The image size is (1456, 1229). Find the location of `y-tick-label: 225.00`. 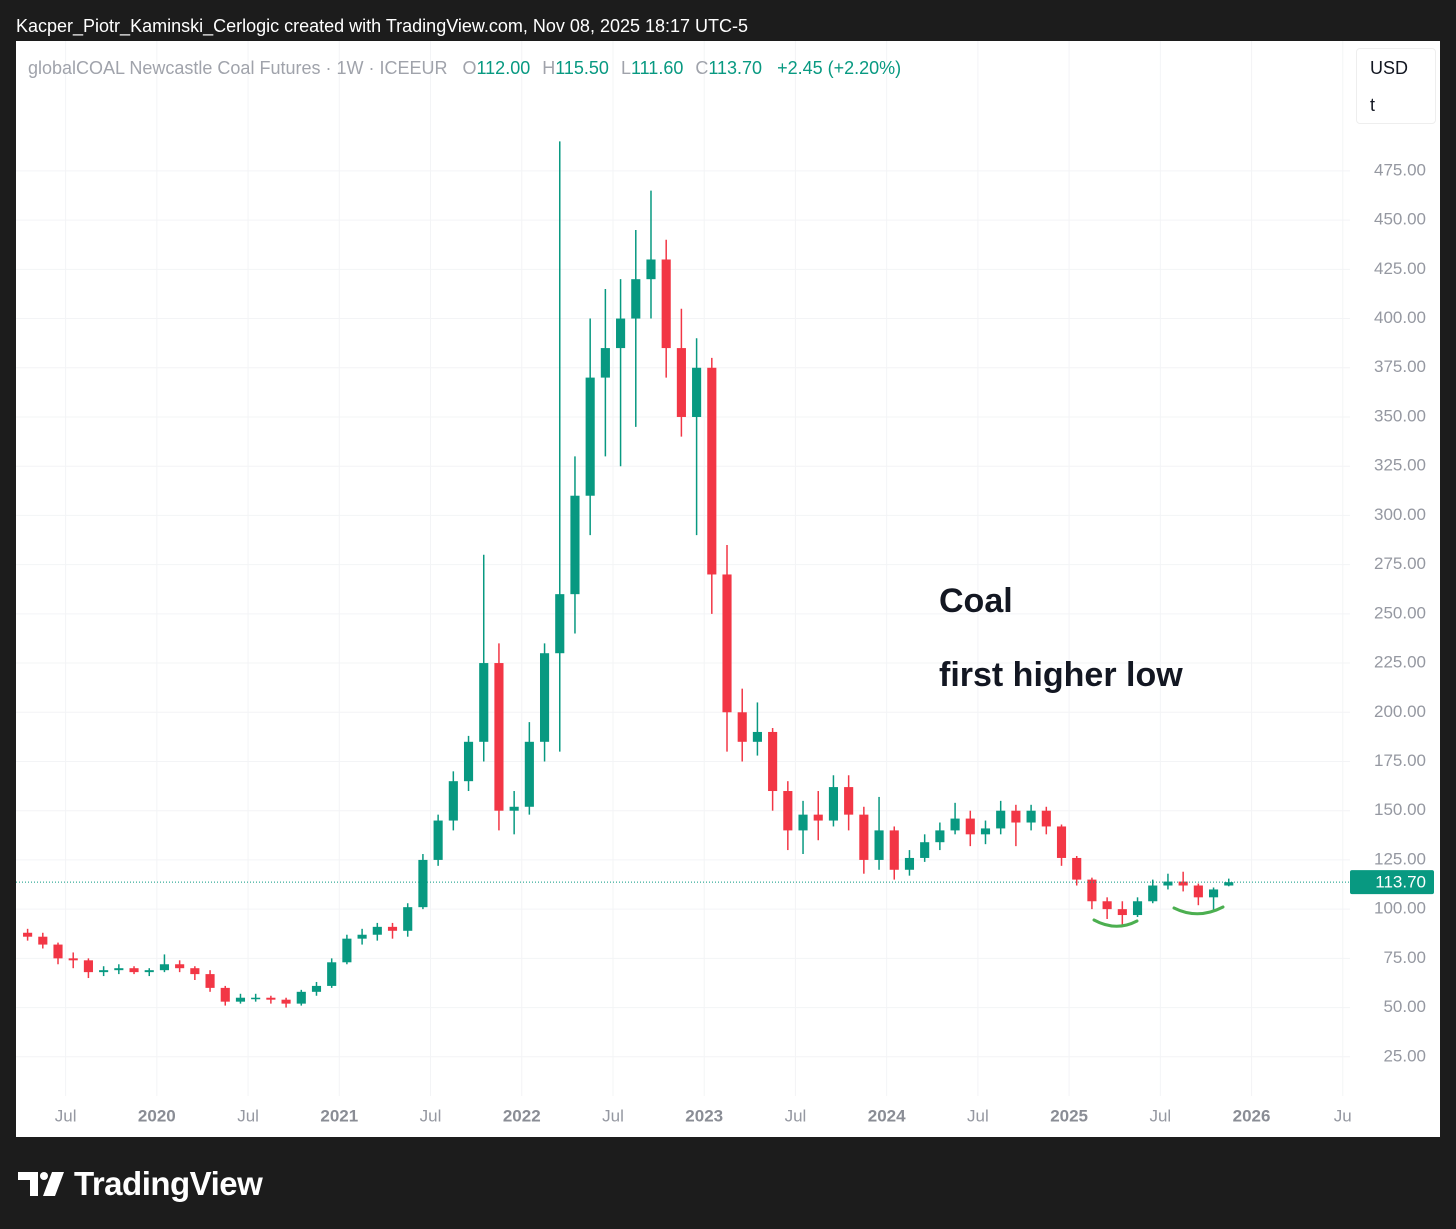

y-tick-label: 225.00 is located at coordinates (1400, 662).